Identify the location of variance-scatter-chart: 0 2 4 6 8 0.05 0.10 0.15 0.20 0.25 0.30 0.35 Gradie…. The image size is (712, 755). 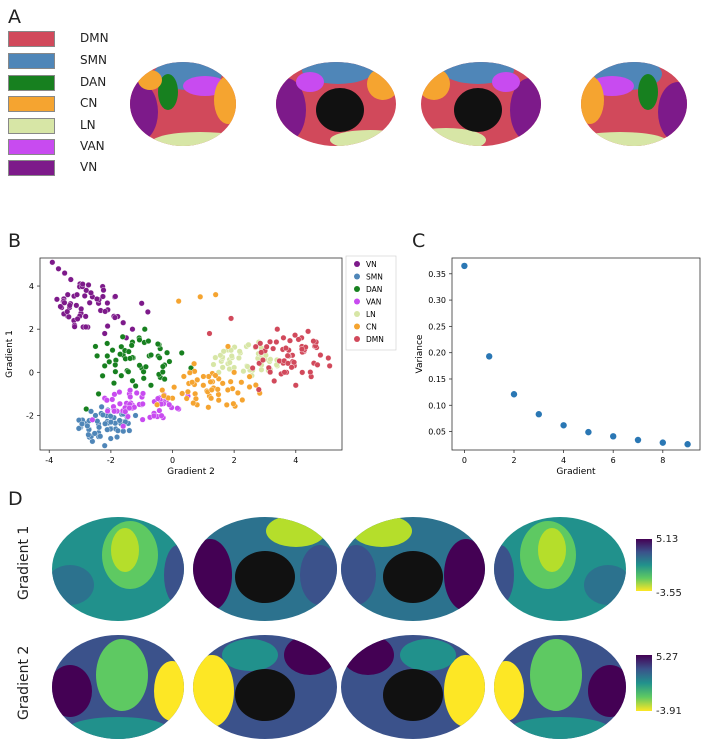
(558, 367).